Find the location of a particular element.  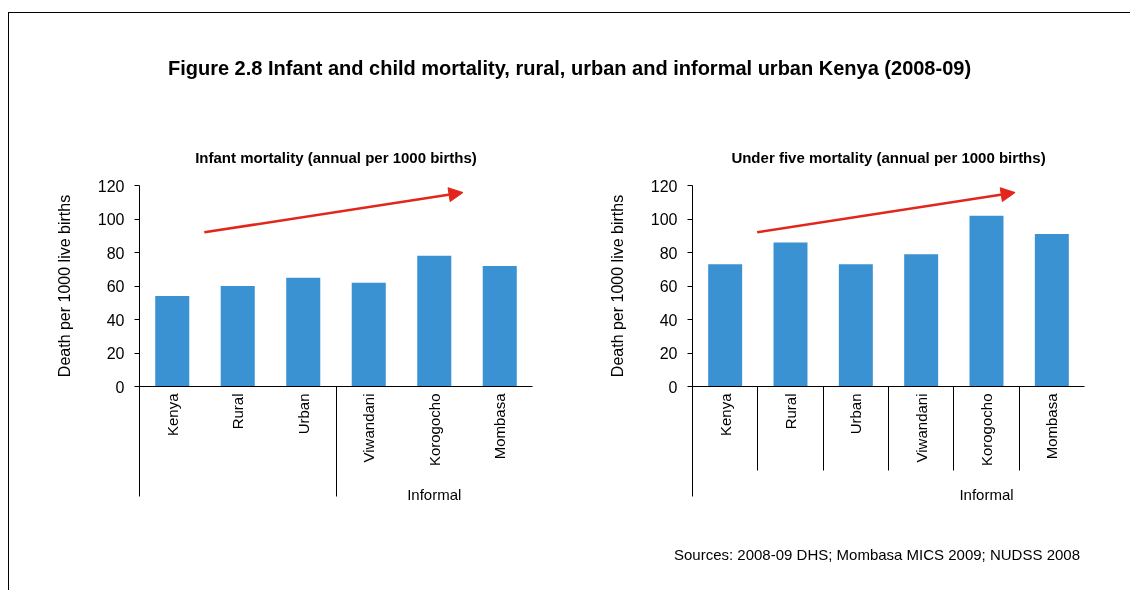

source-note: Sources: 2008-09 DHS; Mombasa MICS 2009; NUDSS 2008 is located at coordinates (876, 555).